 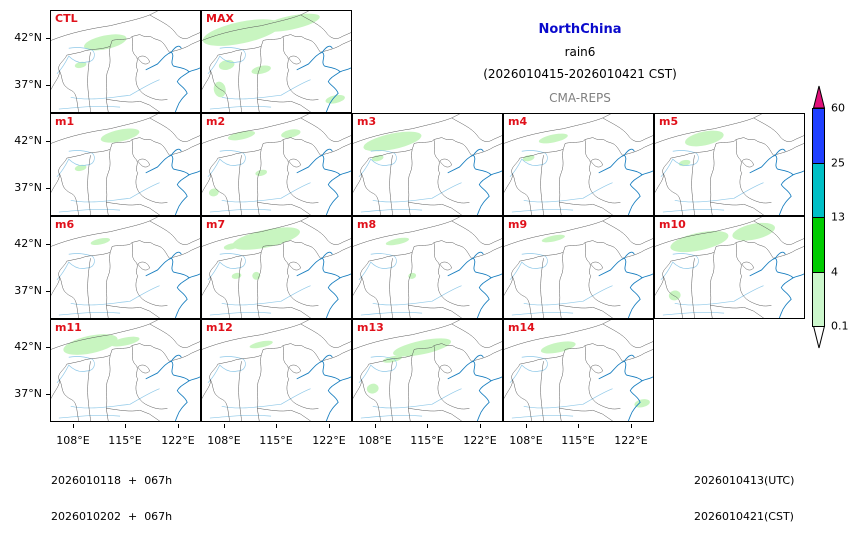 I want to click on panel-label: m10, so click(x=672, y=224).